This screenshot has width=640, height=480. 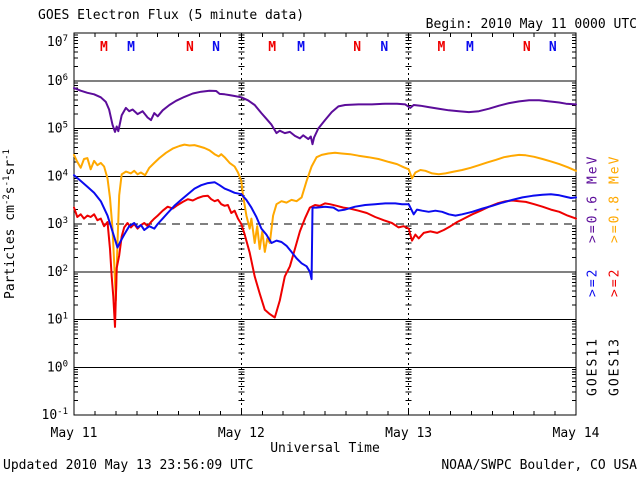 What do you see at coordinates (593, 199) in the screenshot?
I see `legend-goes11-threshold-06mev: >=0.6 MeV` at bounding box center [593, 199].